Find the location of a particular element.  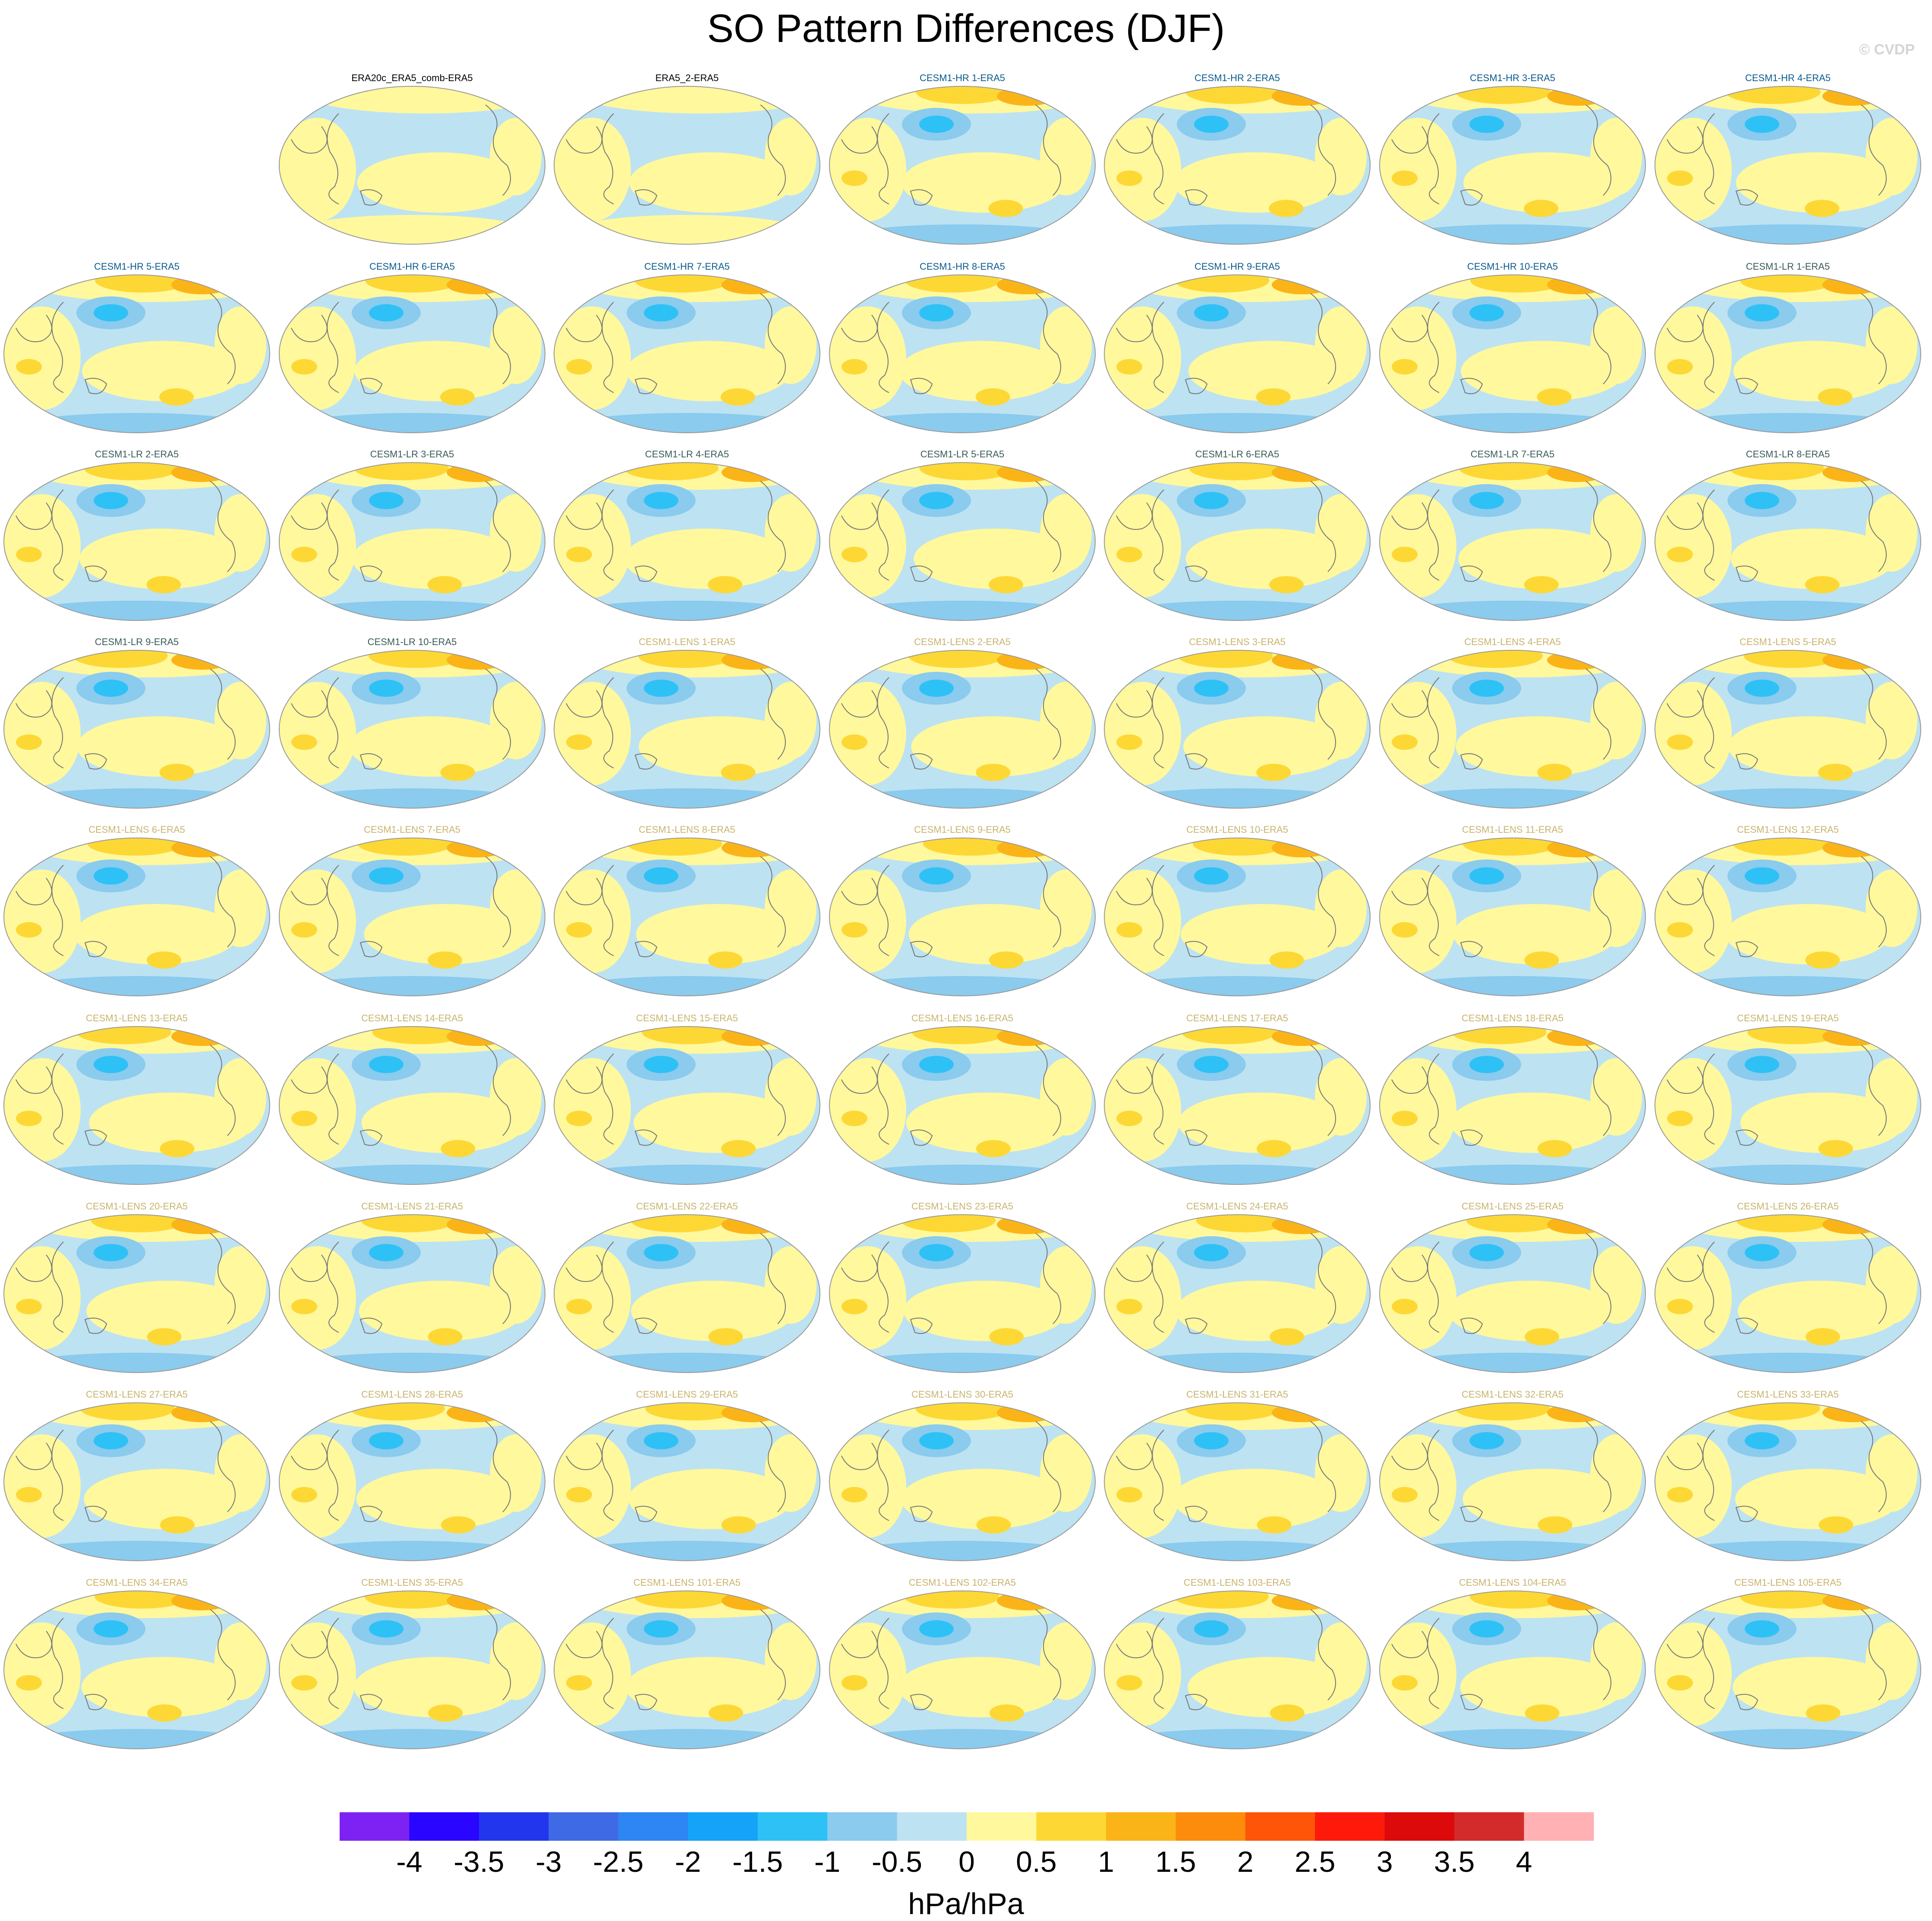

map-panel: CESM1-LENS 26-ERA5 is located at coordinates (1788, 1287).